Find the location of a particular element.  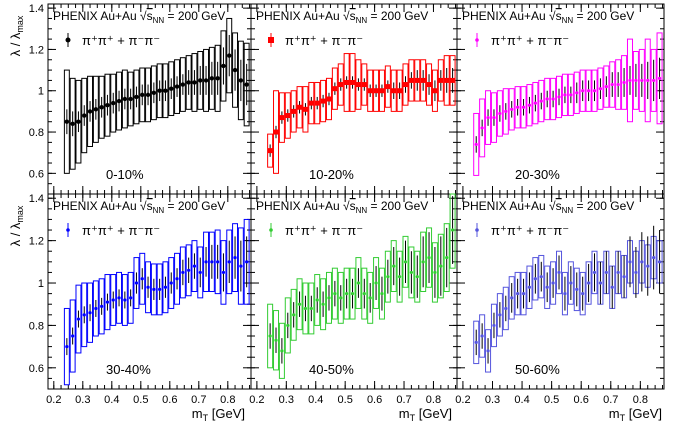

x-tick-label: 0.8 is located at coordinates (433, 400).